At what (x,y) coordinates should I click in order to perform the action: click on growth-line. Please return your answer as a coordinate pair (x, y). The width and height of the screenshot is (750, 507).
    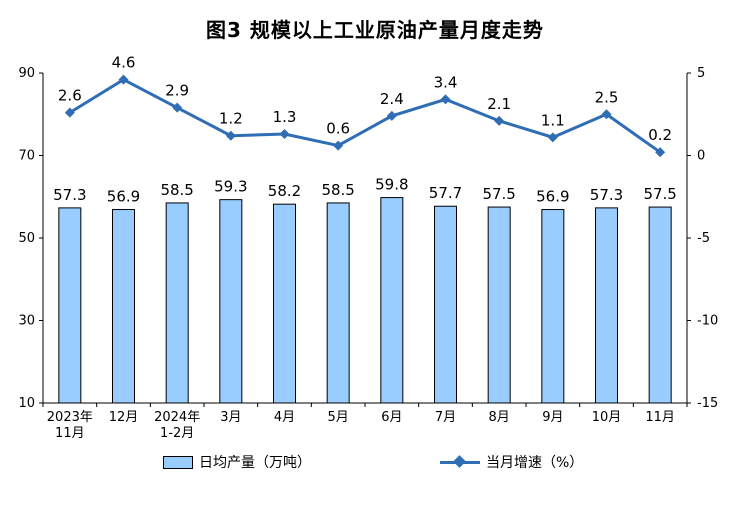
    Looking at the image, I should click on (365, 115).